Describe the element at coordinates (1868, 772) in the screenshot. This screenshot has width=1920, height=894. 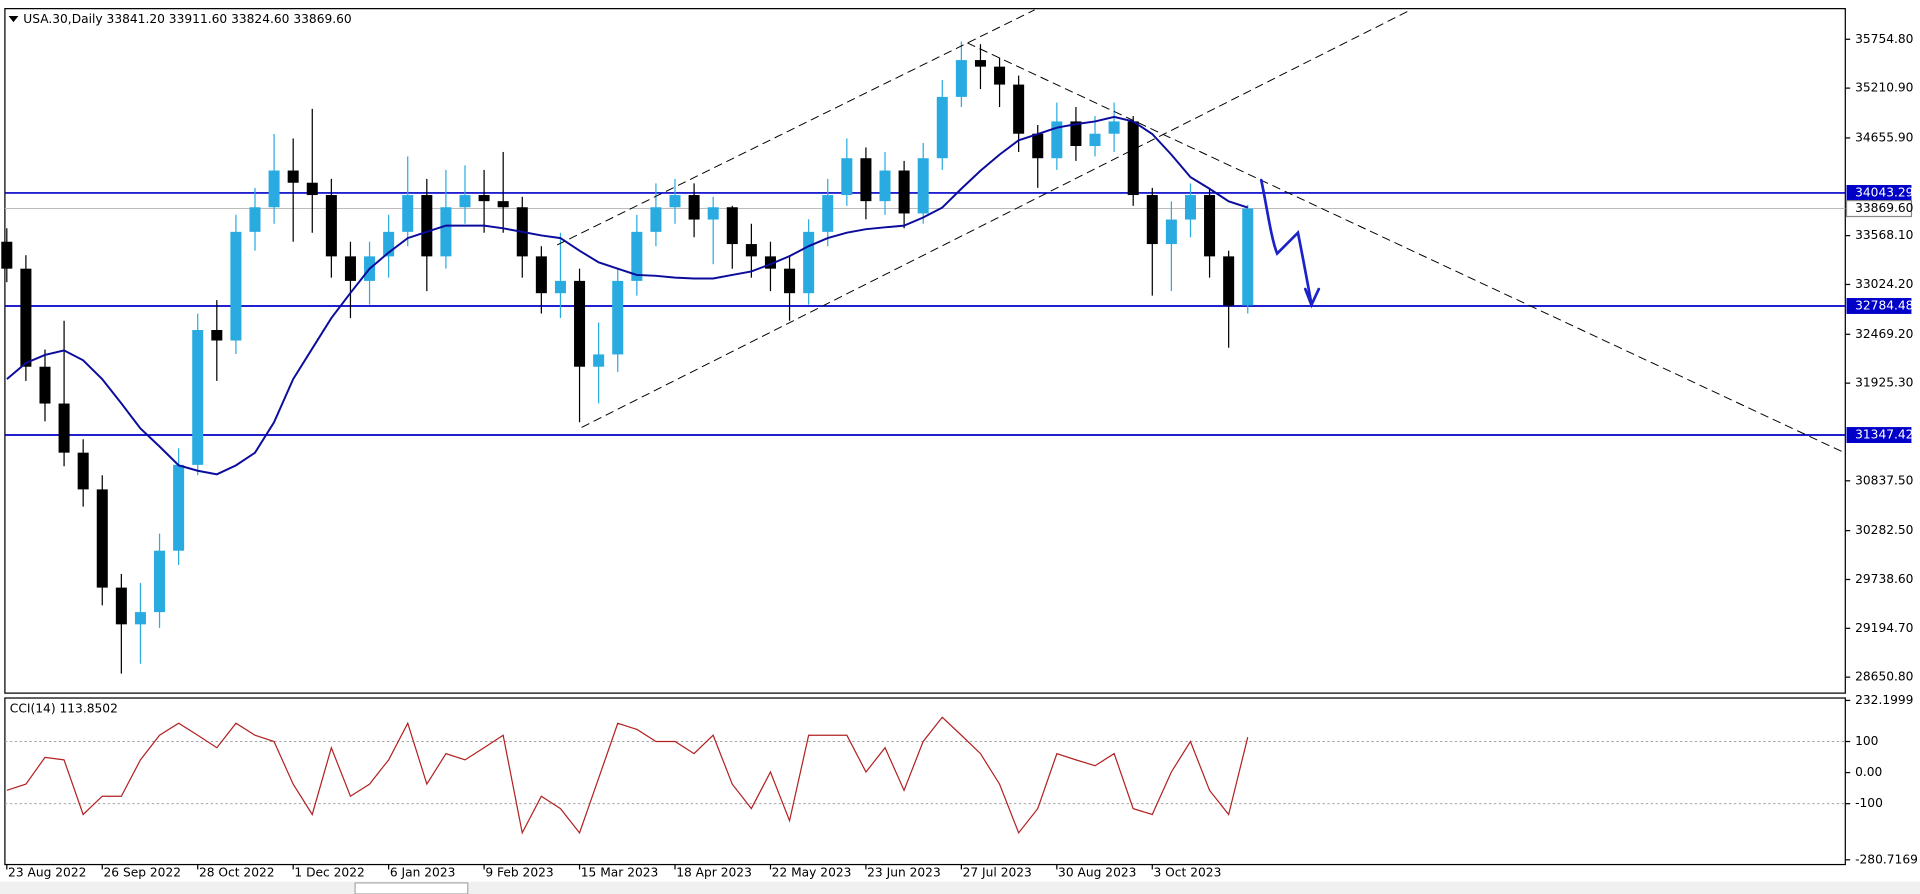
I see `y-tick-label: 0.00` at that location.